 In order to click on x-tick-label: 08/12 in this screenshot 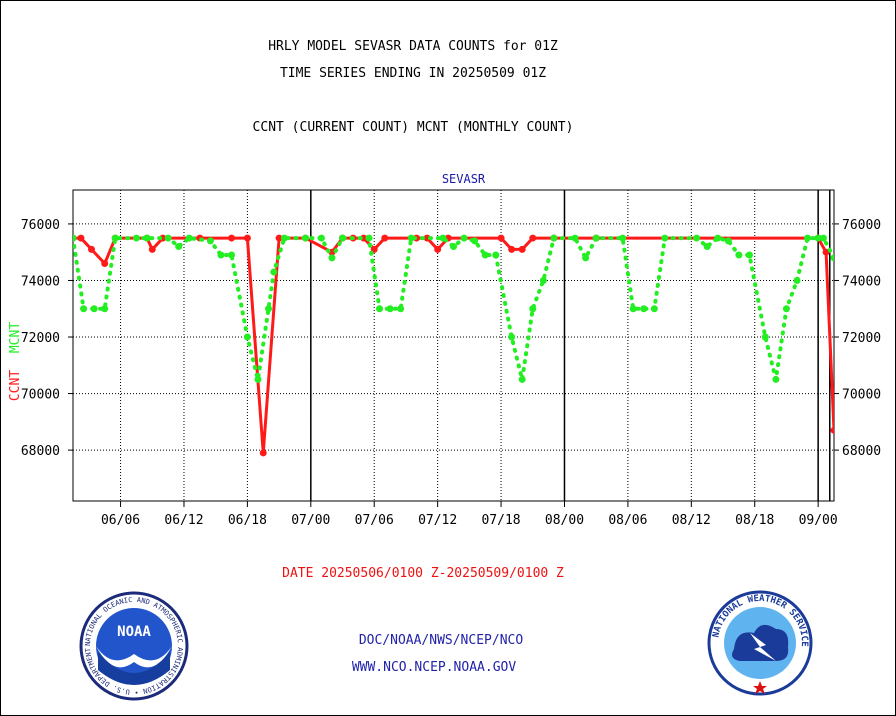, I will do `click(691, 520)`.